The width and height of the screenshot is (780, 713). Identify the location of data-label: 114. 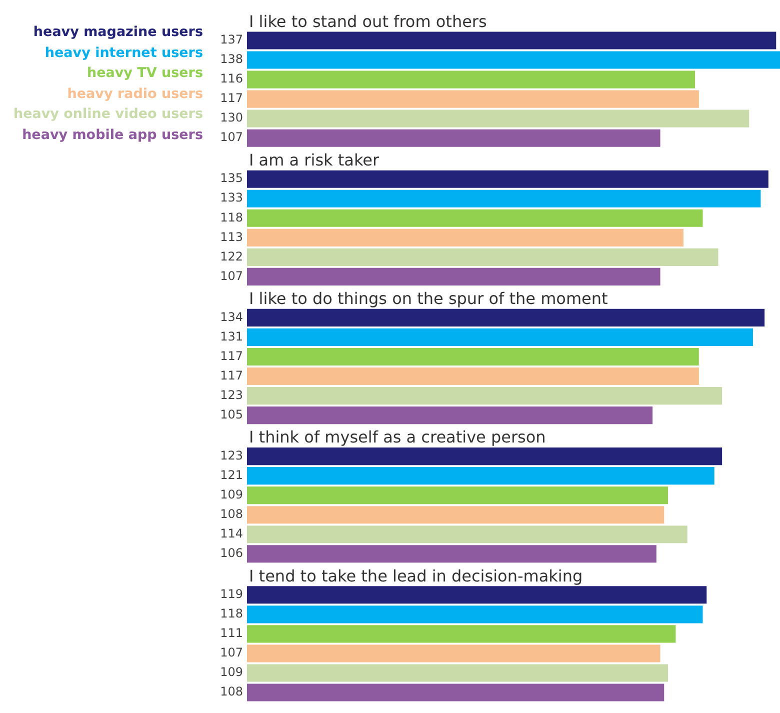
(231, 533).